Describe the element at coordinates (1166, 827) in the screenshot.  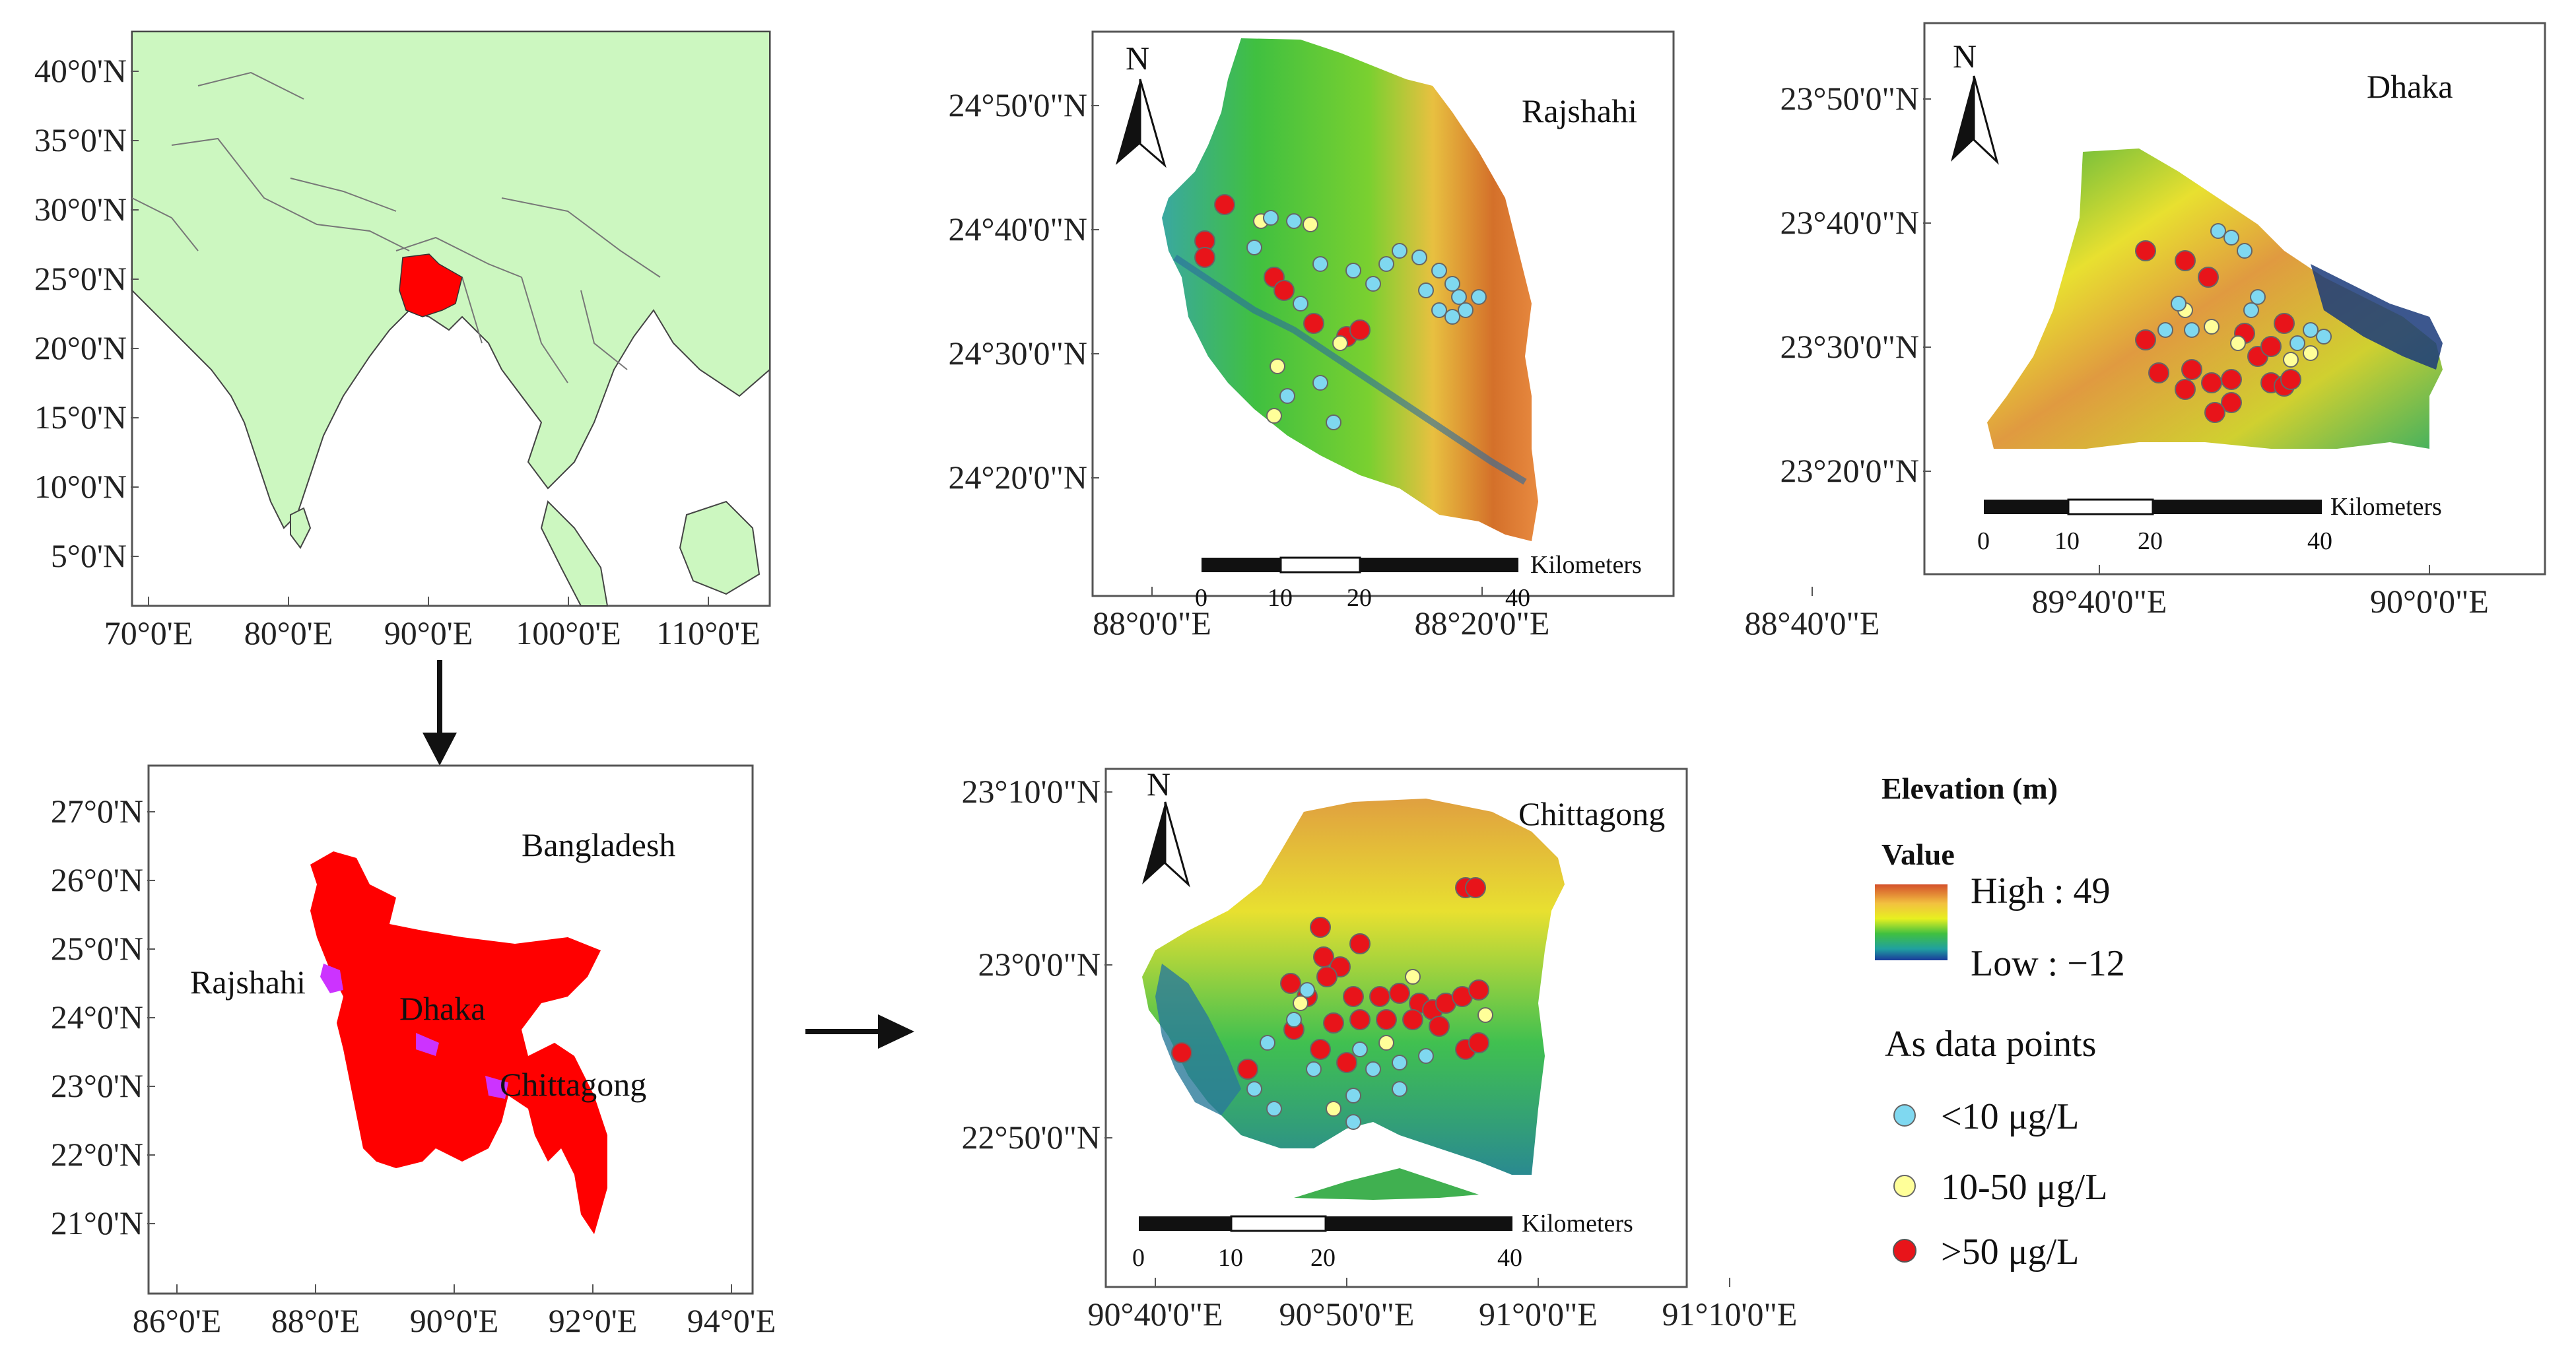
I see `chittagong-north-arrow: N` at that location.